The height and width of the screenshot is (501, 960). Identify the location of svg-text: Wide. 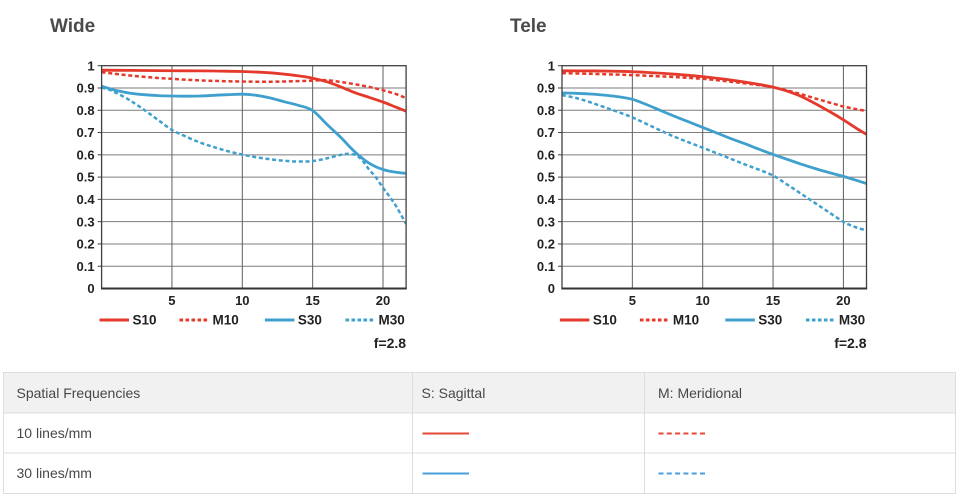
(72, 26).